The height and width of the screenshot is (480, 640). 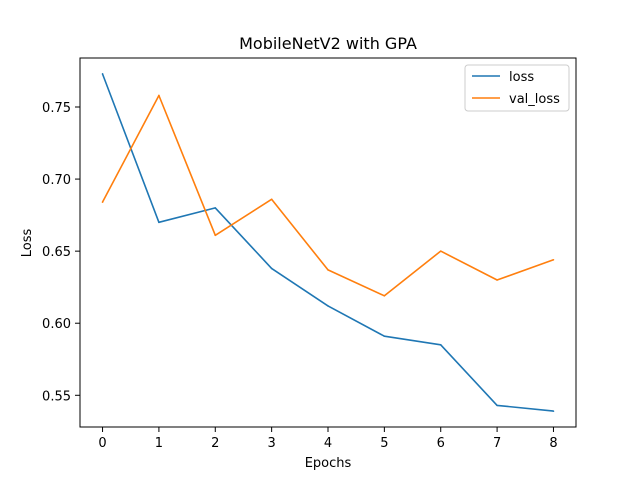 What do you see at coordinates (56, 252) in the screenshot?
I see `y-tick-label: 0.65` at bounding box center [56, 252].